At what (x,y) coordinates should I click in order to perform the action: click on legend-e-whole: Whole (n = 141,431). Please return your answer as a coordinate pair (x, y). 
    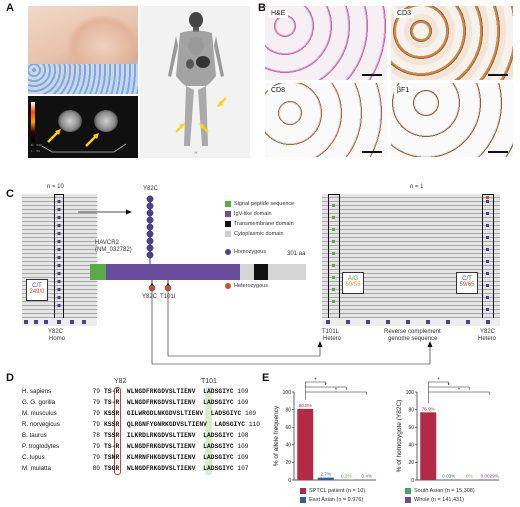
    Looking at the image, I should click on (434, 500).